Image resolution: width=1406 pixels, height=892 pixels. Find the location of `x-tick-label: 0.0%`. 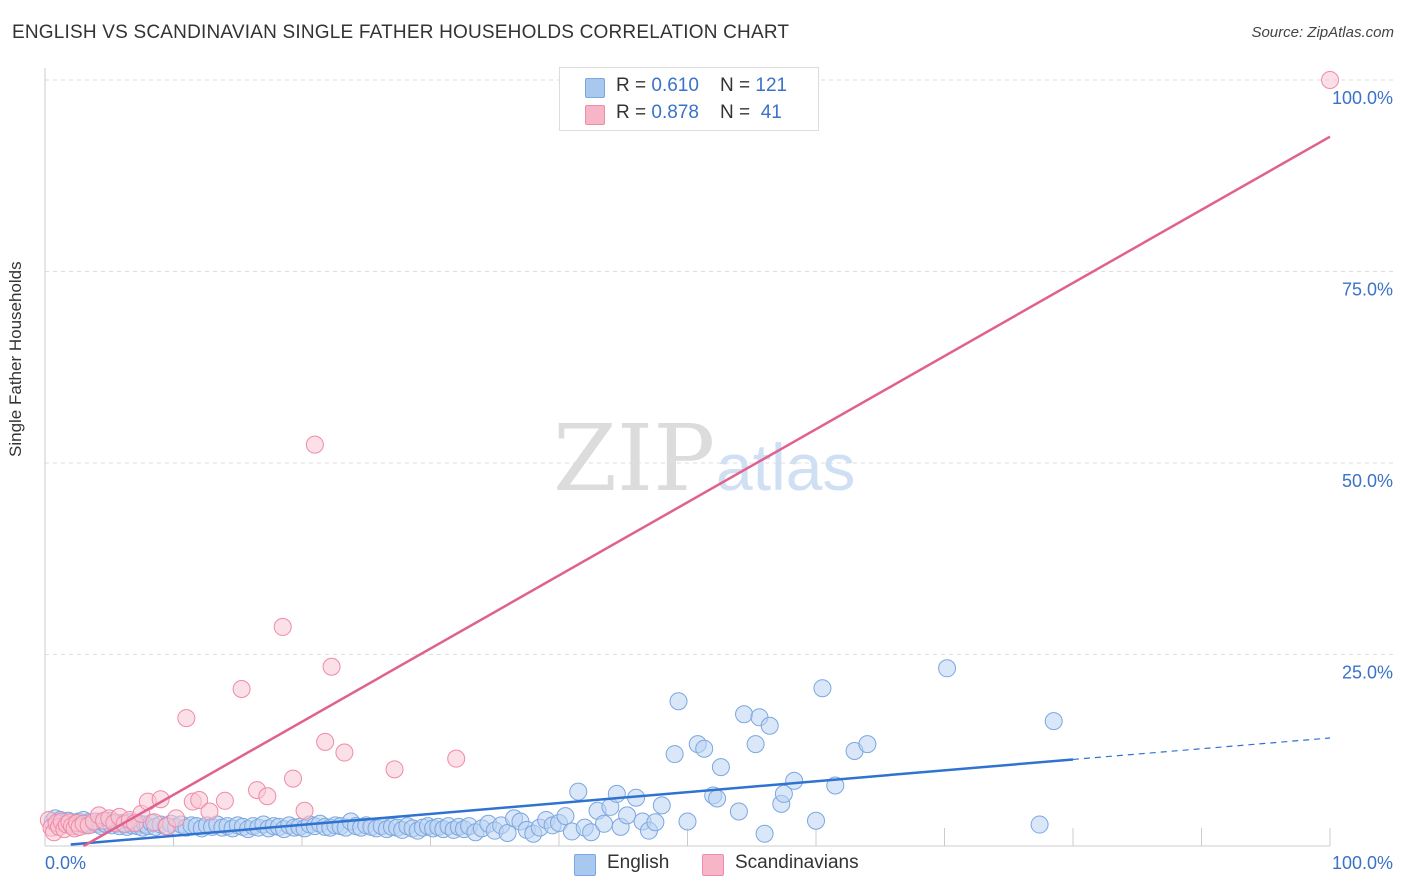

x-tick-label: 0.0% is located at coordinates (65, 863).